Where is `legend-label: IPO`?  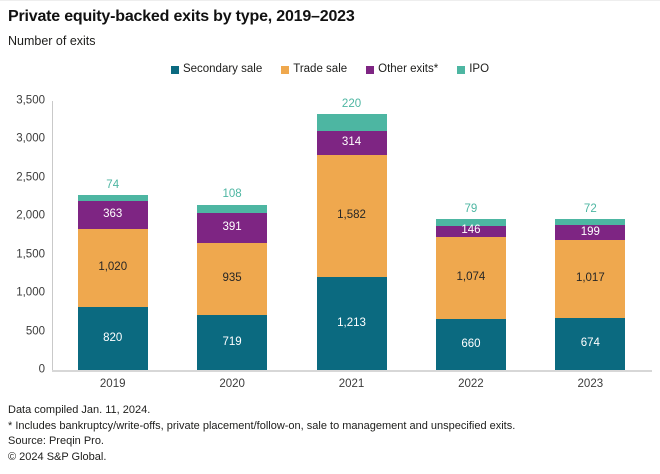
legend-label: IPO is located at coordinates (479, 69).